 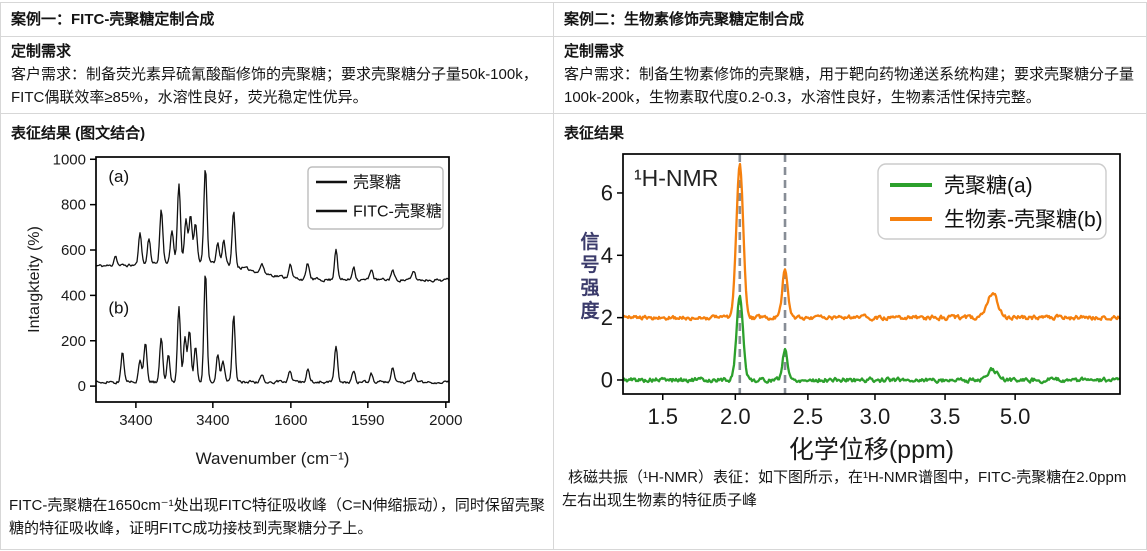 I want to click on svg-text: 号, so click(x=589, y=265).